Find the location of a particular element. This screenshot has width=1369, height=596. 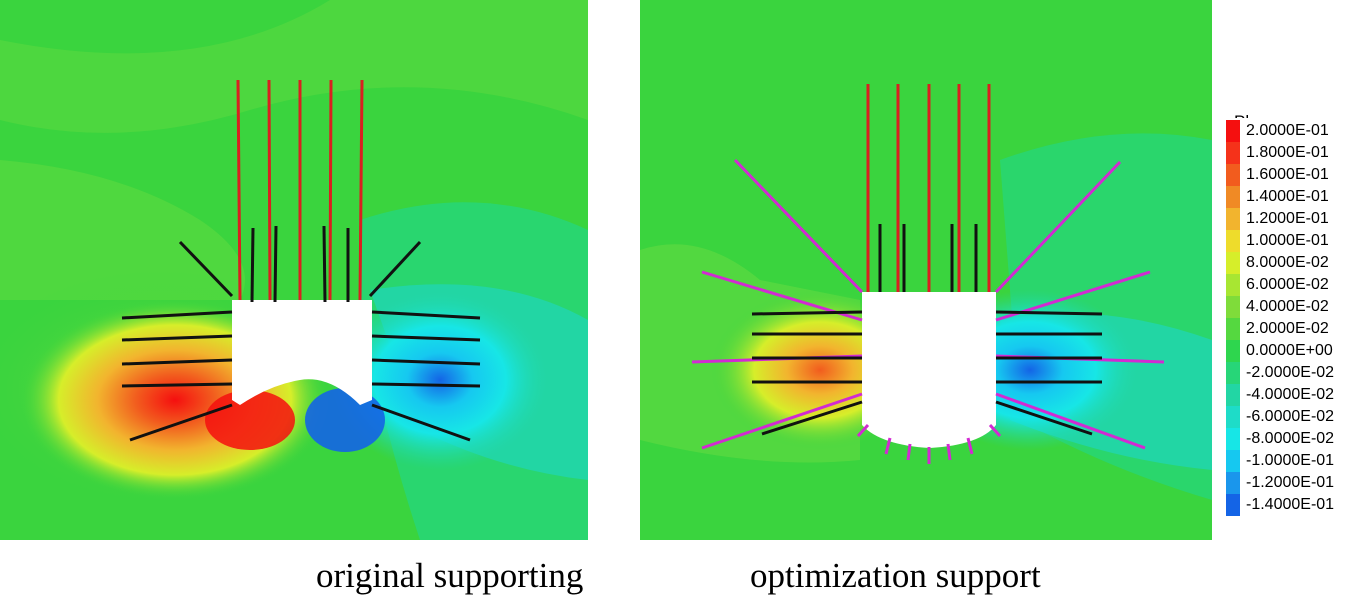

legend-label: 6.0000E-02 is located at coordinates (1287, 284).